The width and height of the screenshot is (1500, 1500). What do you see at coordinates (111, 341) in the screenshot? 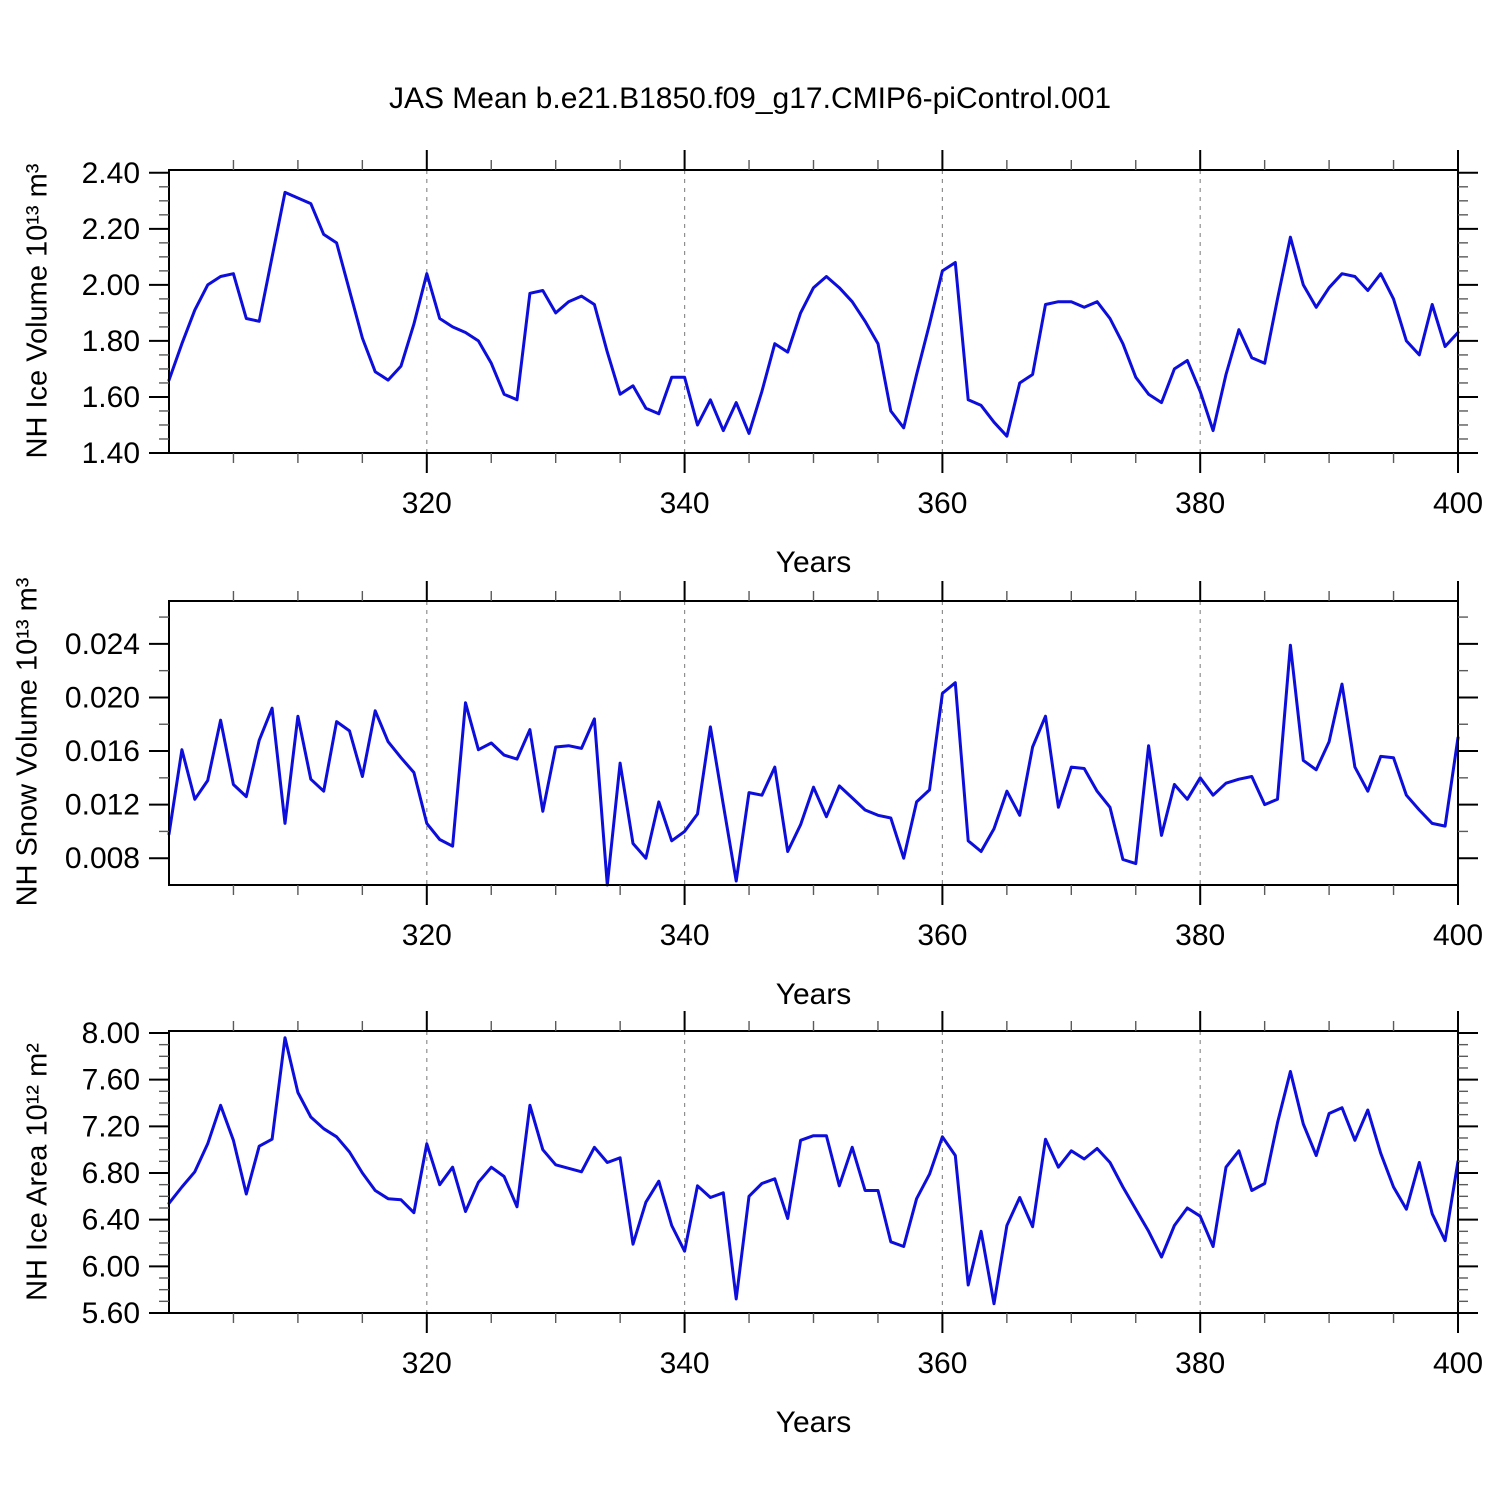
I see `svg-text: 1.80` at bounding box center [111, 341].